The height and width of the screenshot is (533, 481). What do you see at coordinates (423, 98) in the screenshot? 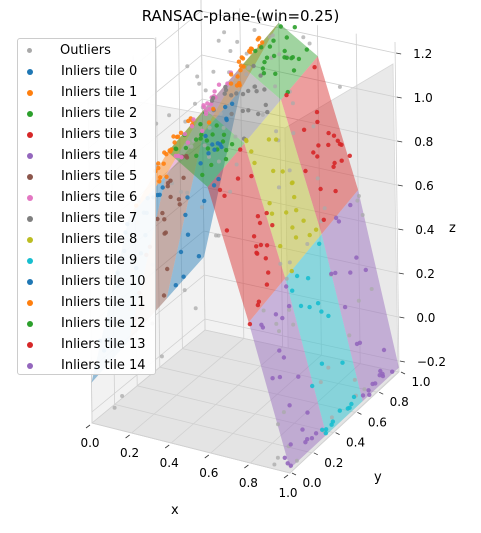
I see `z-tick-label: 1.0` at bounding box center [423, 98].